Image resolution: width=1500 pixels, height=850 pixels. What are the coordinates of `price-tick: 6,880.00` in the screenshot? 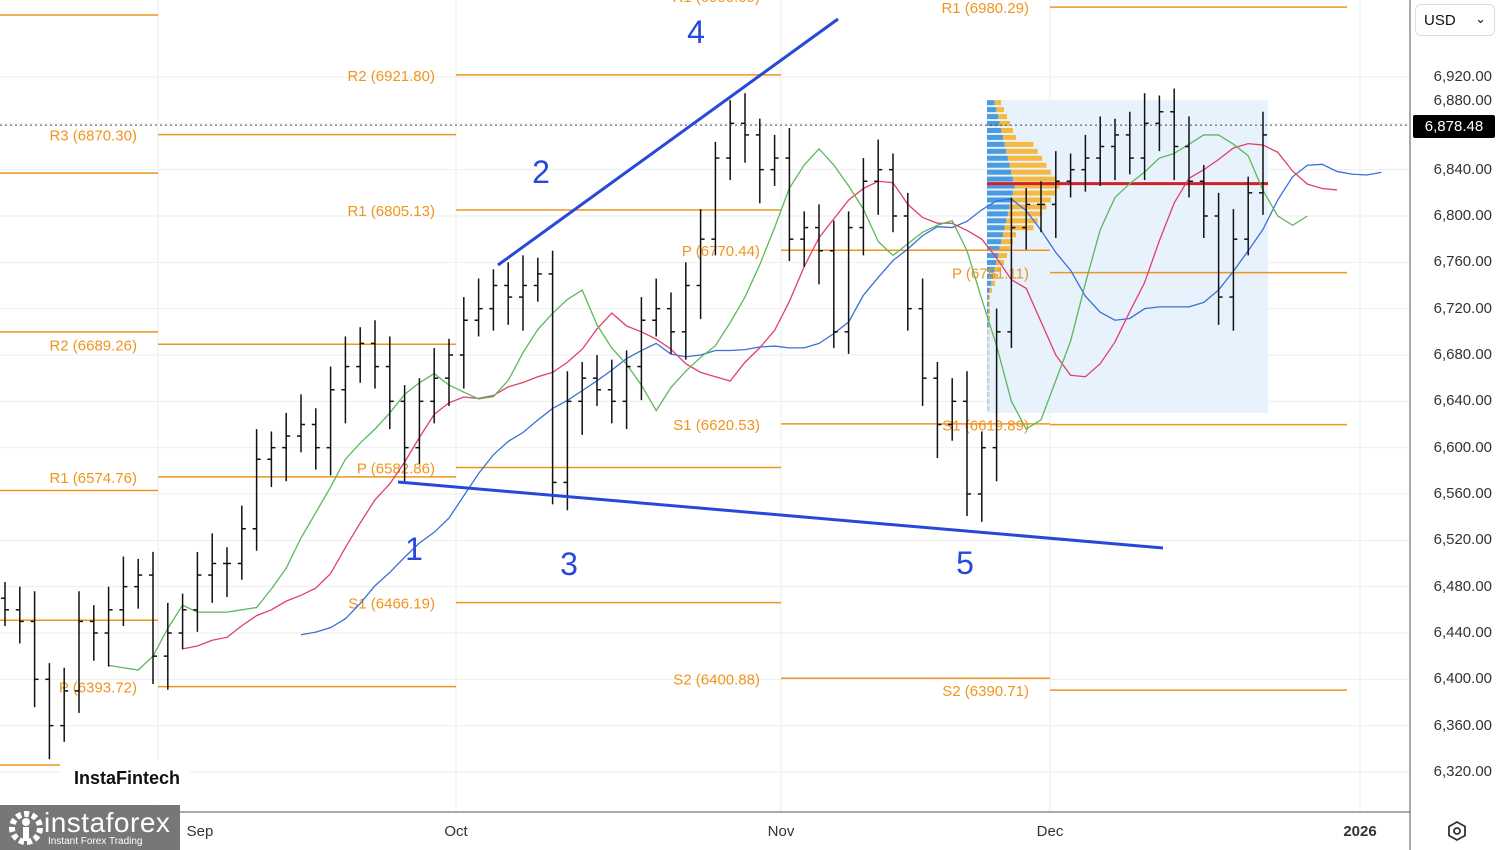 It's located at (1462, 101).